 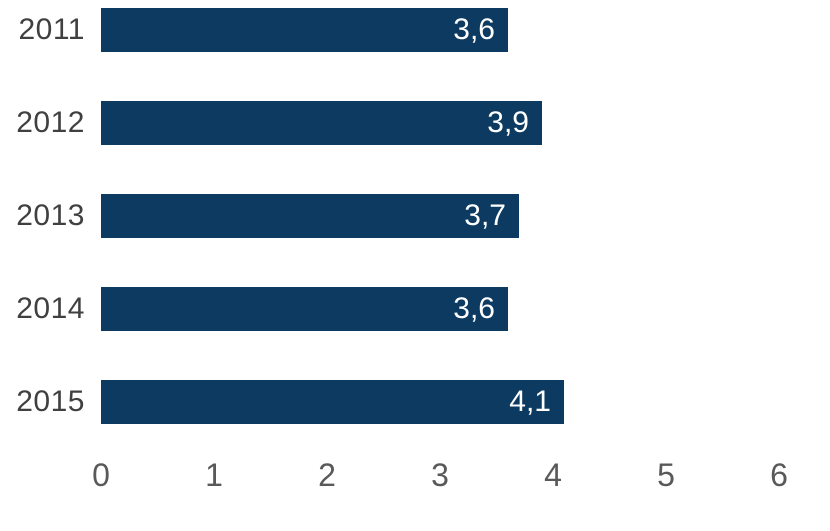 I want to click on bar-2012: 3,9, so click(x=321, y=123).